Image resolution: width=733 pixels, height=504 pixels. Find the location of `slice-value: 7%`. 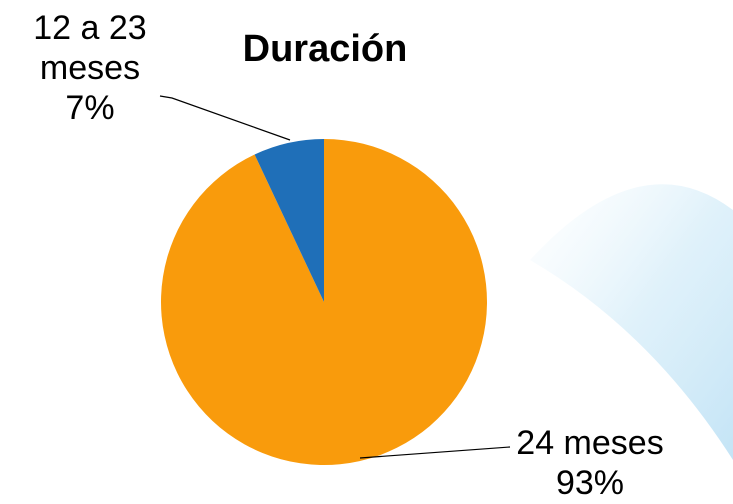

slice-value: 7% is located at coordinates (90, 108).